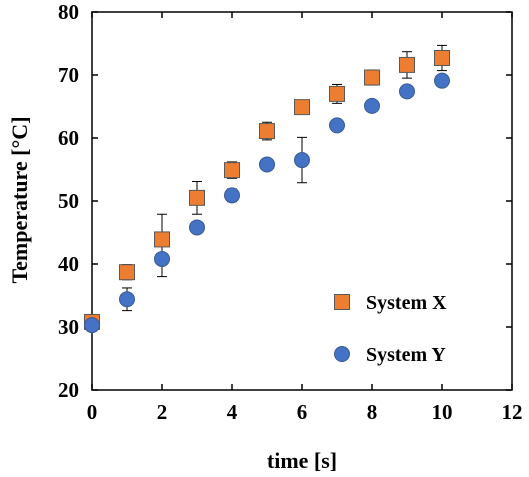 The height and width of the screenshot is (477, 529). I want to click on x-tick-label: 2, so click(162, 412).